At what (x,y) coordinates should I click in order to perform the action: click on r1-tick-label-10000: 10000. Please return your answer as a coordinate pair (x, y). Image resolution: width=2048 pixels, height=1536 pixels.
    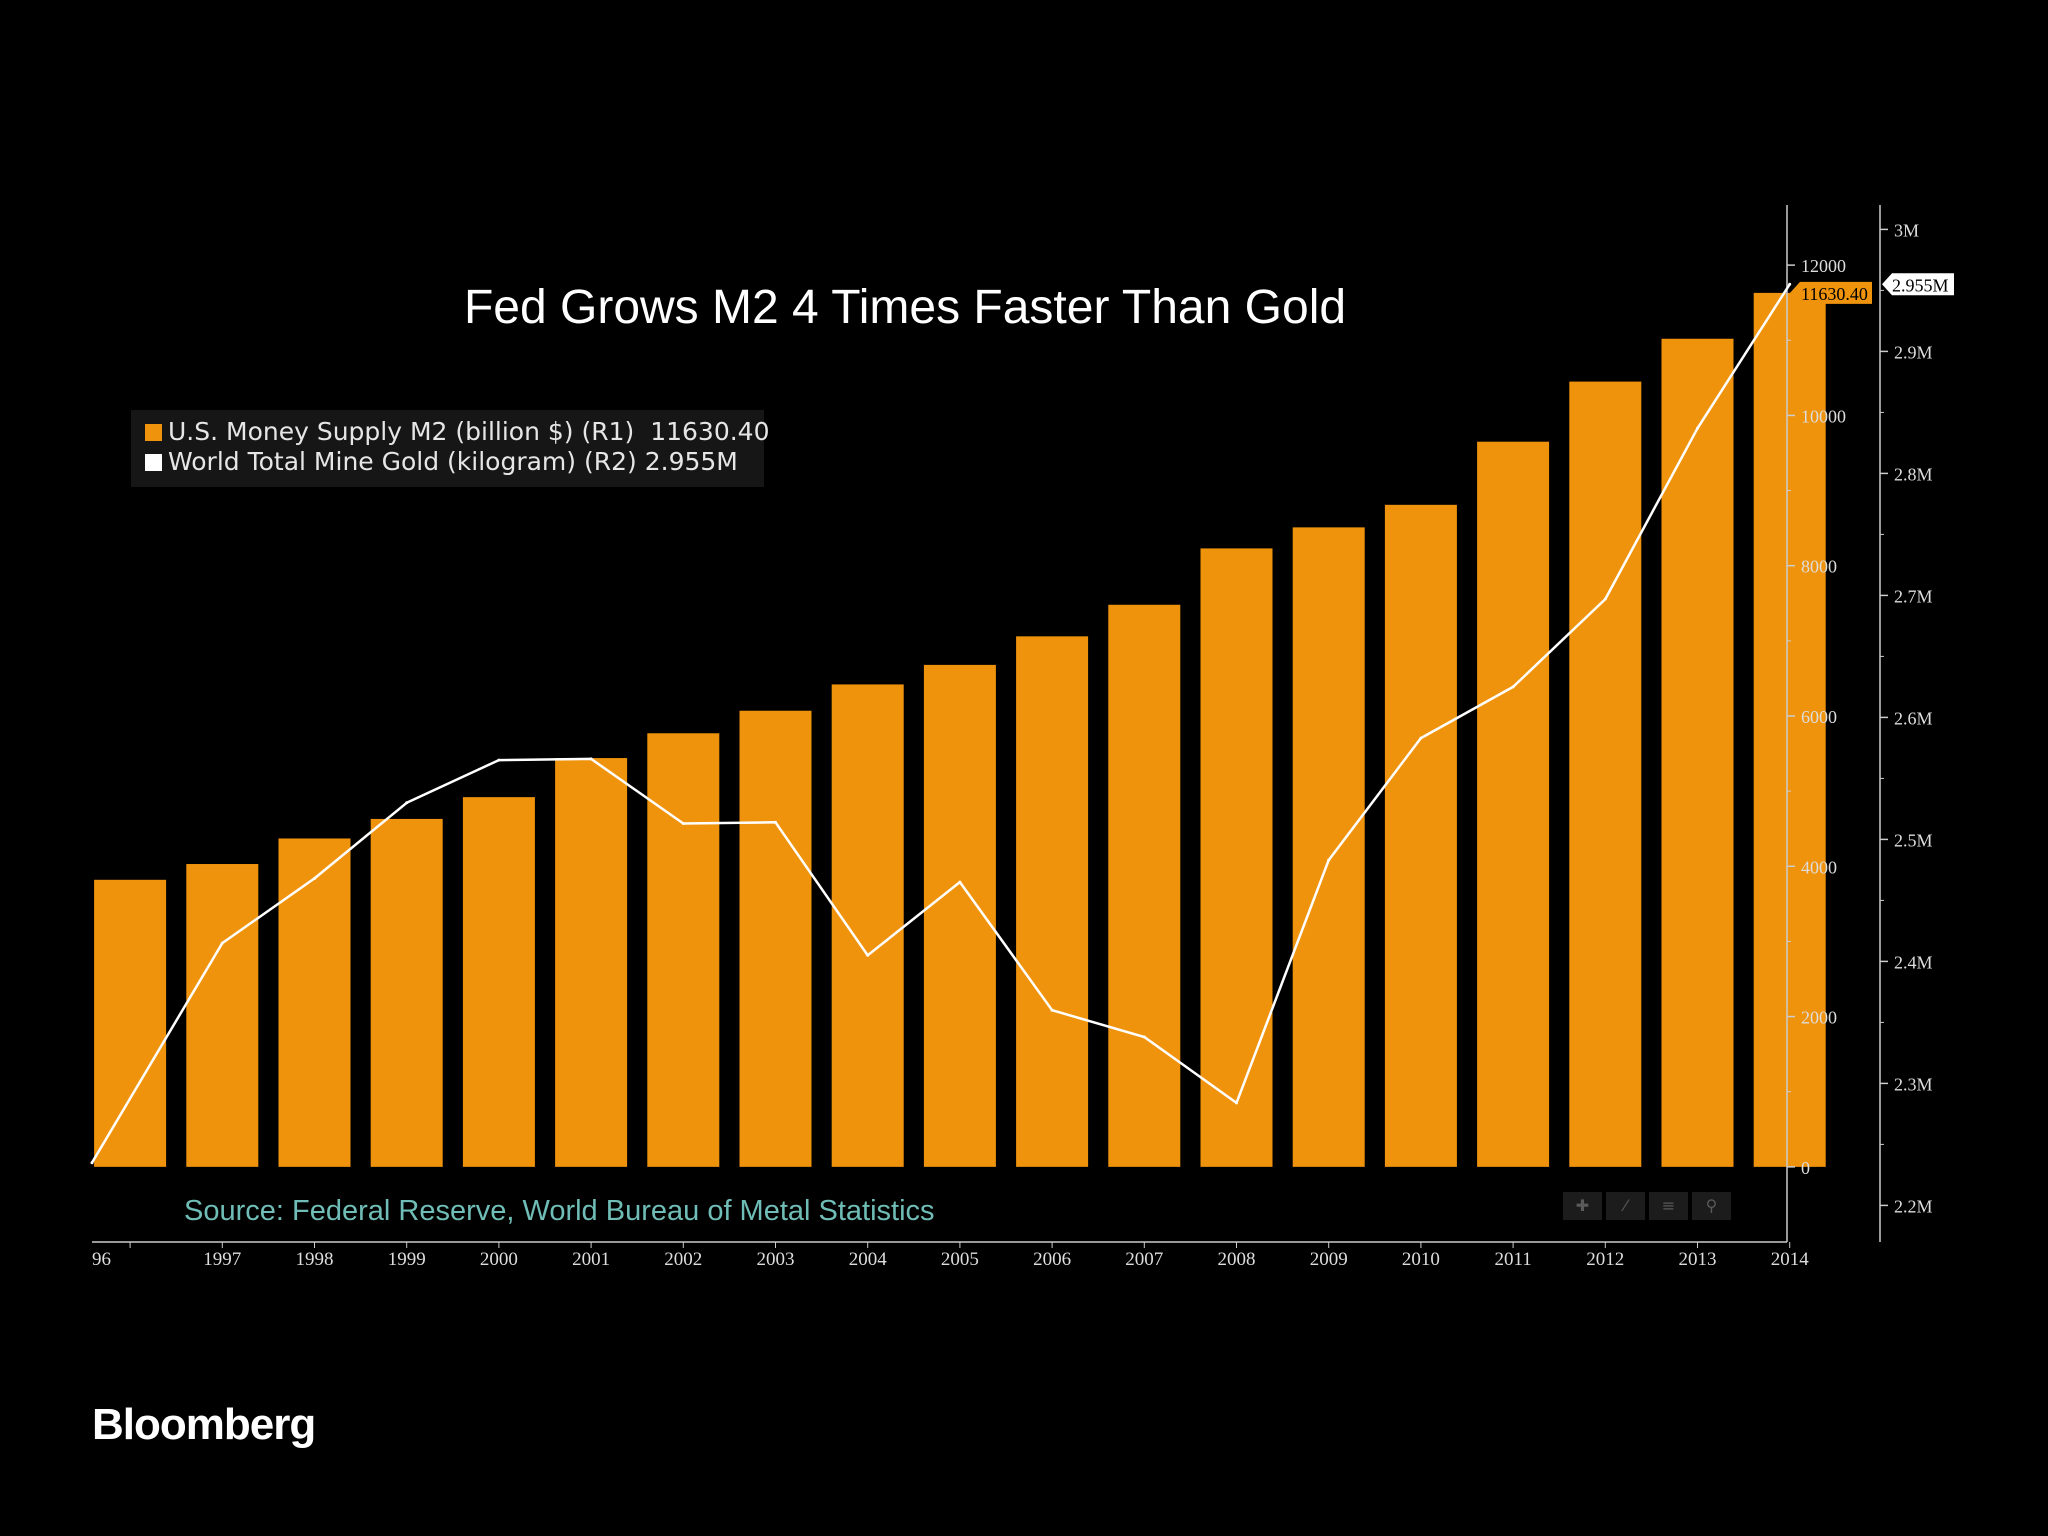
    Looking at the image, I should click on (1823, 416).